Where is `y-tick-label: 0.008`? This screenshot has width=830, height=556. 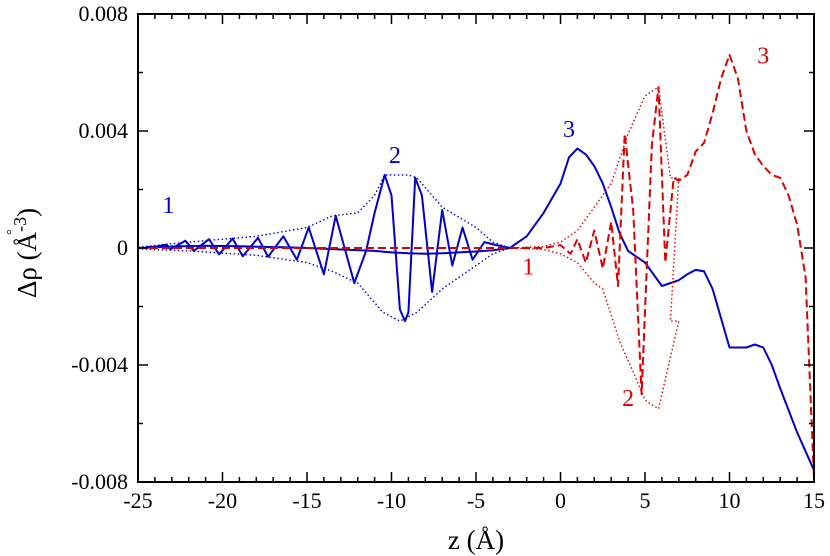
y-tick-label: 0.008 is located at coordinates (104, 13).